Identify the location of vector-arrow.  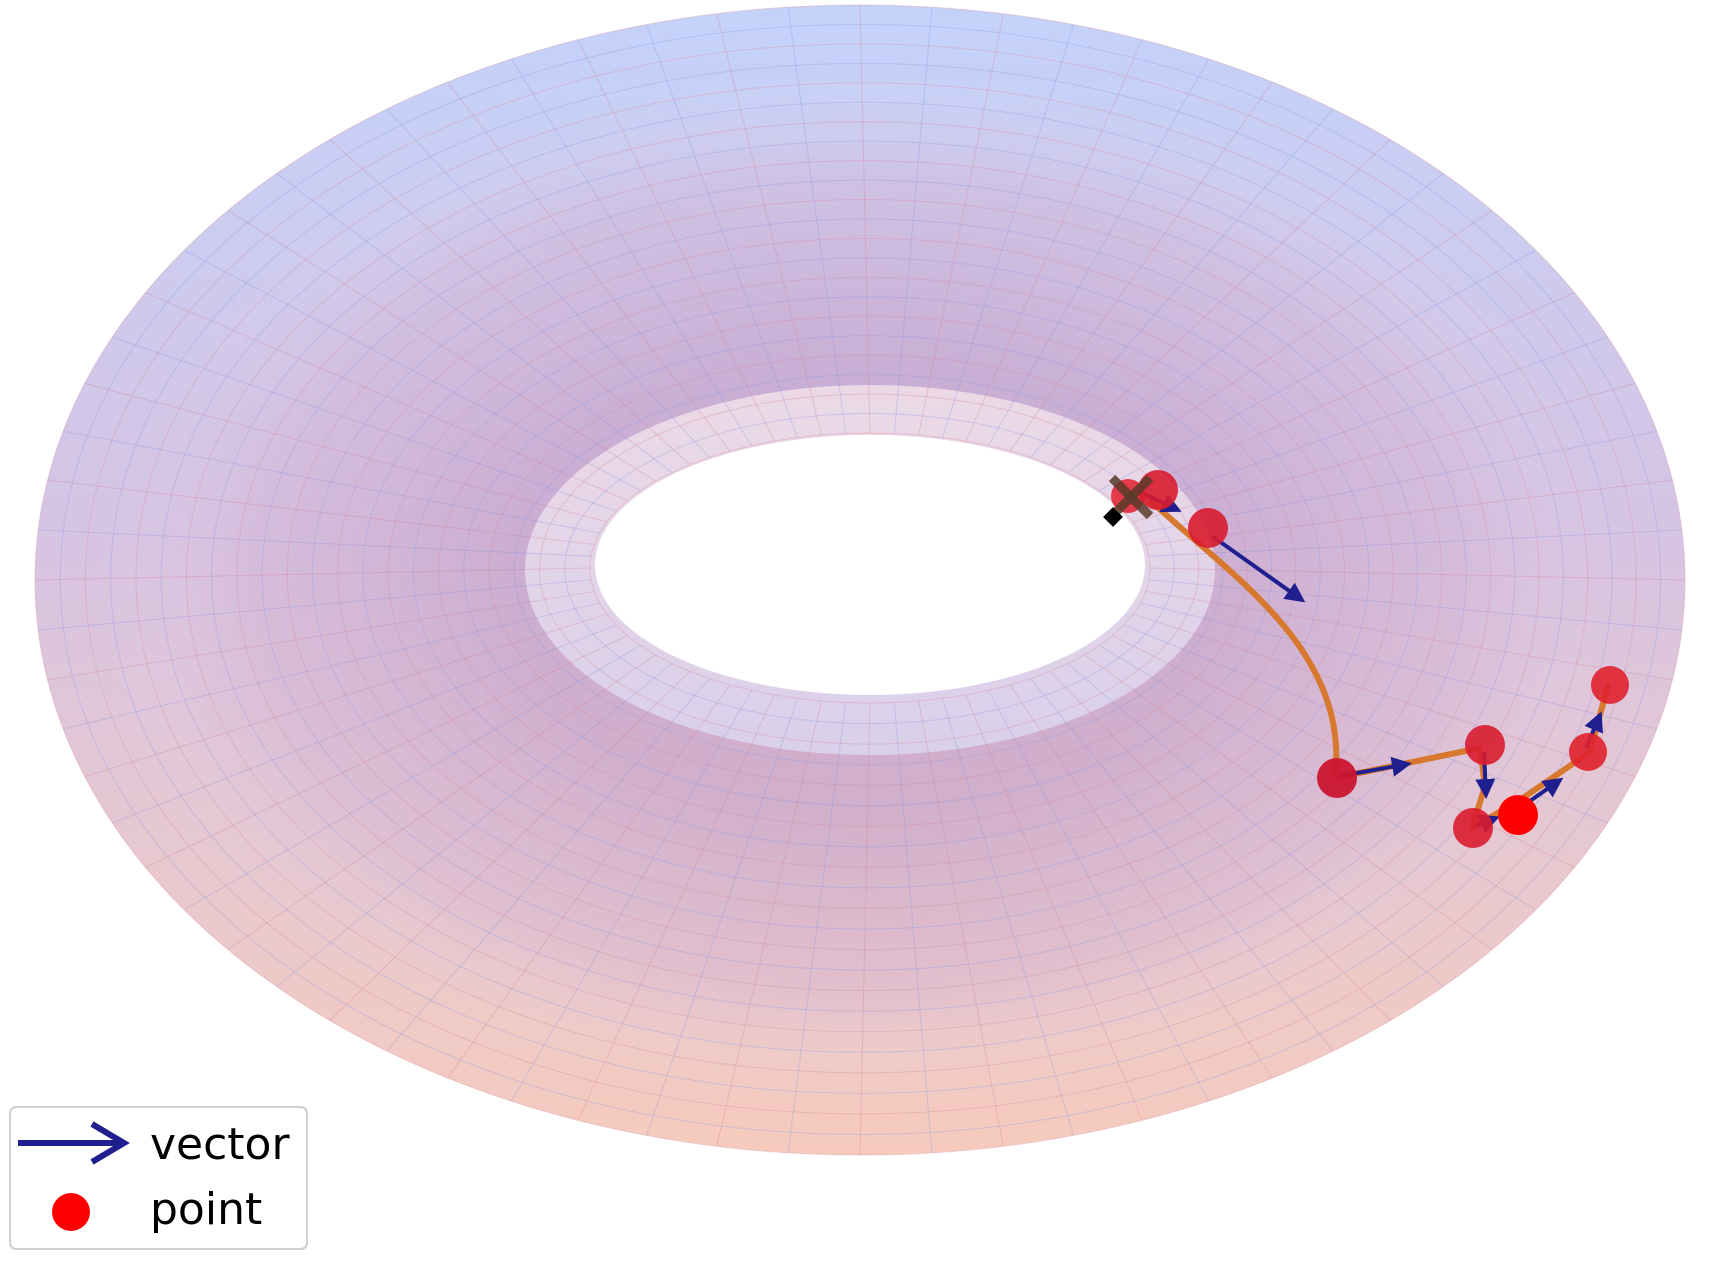
(1258, 568).